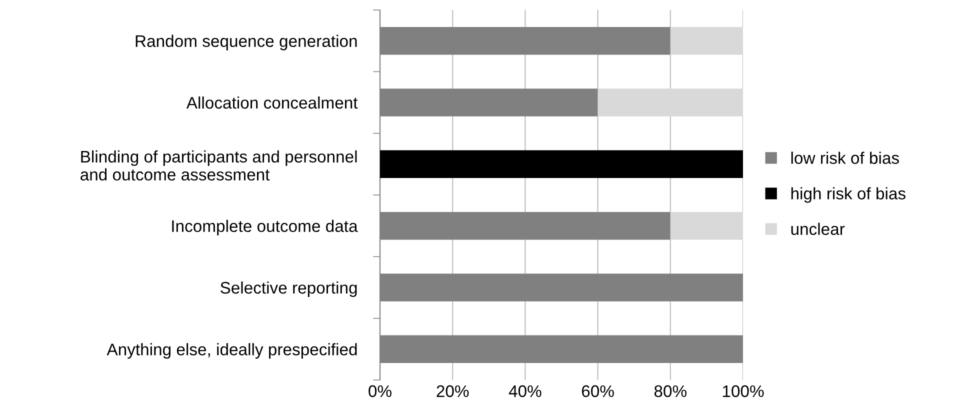 Image resolution: width=977 pixels, height=408 pixels. Describe the element at coordinates (272, 102) in the screenshot. I see `y-tick-label: Allocation concealment` at that location.